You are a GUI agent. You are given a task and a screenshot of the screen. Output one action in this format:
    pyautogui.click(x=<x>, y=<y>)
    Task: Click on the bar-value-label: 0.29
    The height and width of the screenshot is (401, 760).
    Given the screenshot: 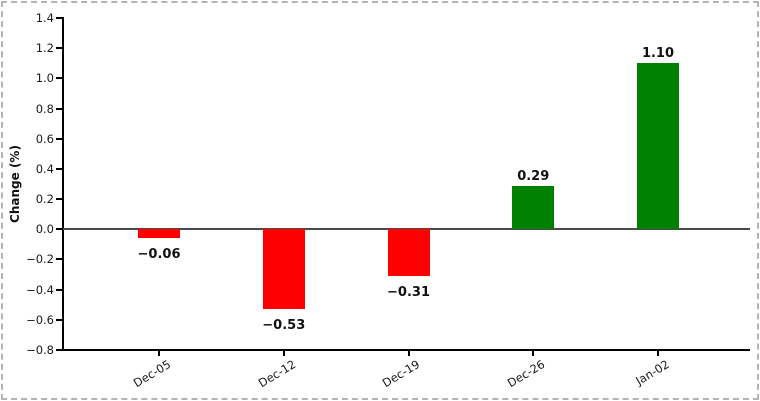 What is the action you would take?
    pyautogui.click(x=533, y=176)
    